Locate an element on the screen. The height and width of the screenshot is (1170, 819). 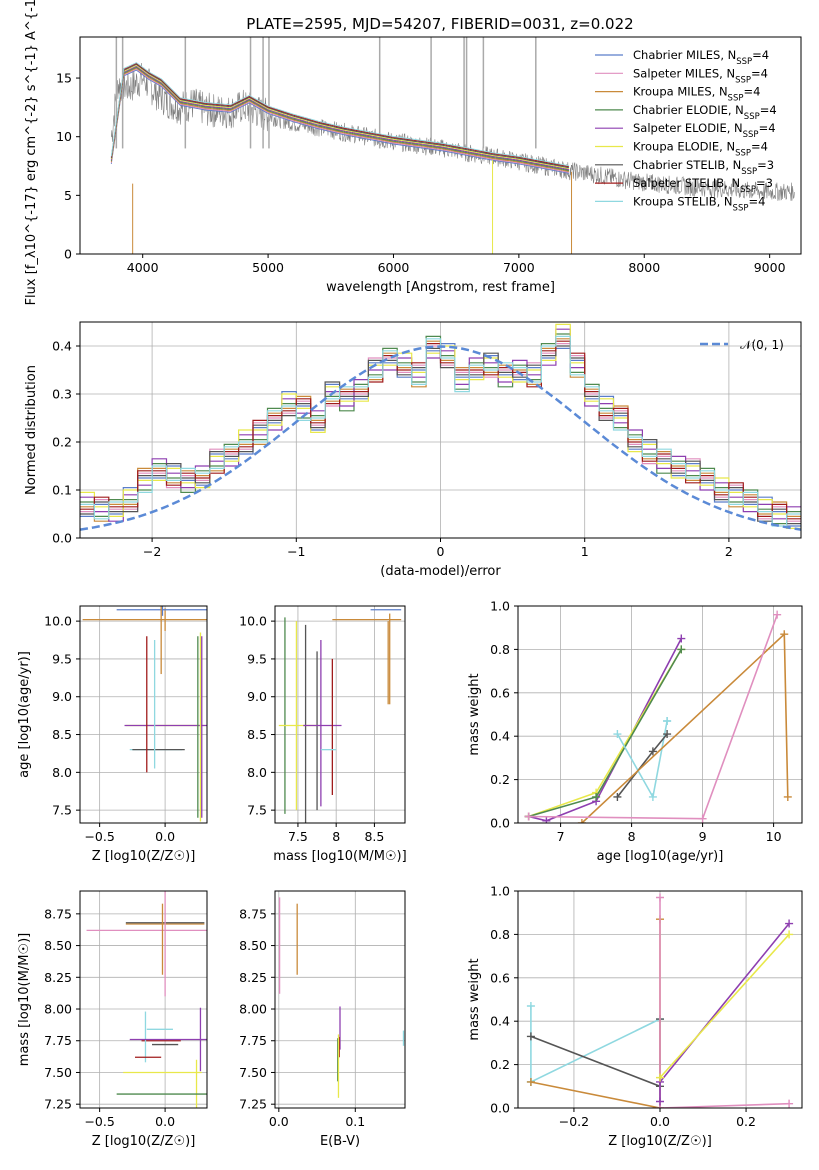
x-tick-label: 9000 is located at coordinates (770, 267).